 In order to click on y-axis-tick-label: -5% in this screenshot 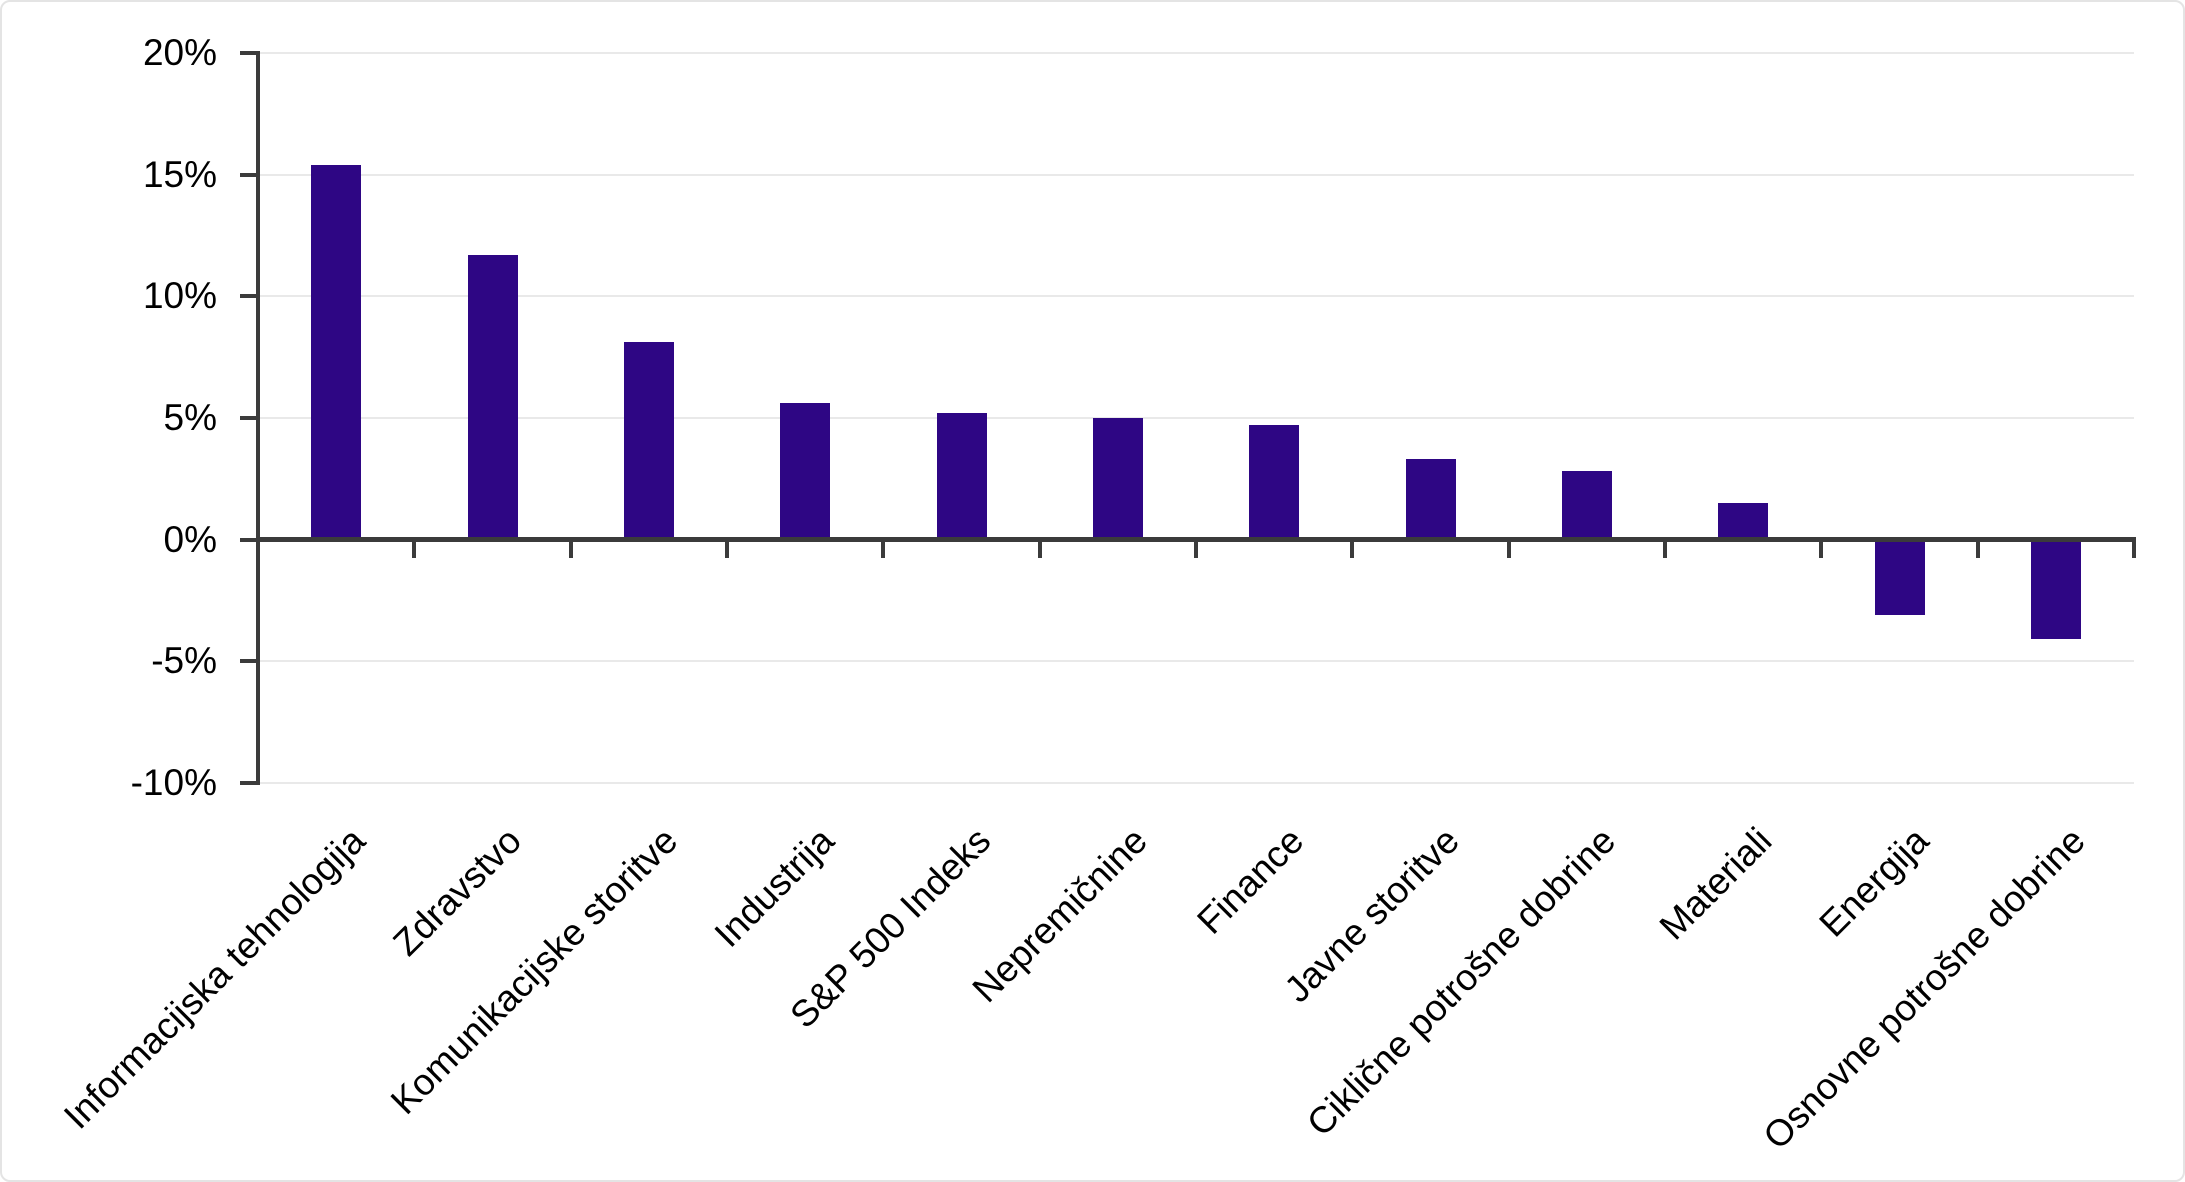, I will do `click(184, 661)`.